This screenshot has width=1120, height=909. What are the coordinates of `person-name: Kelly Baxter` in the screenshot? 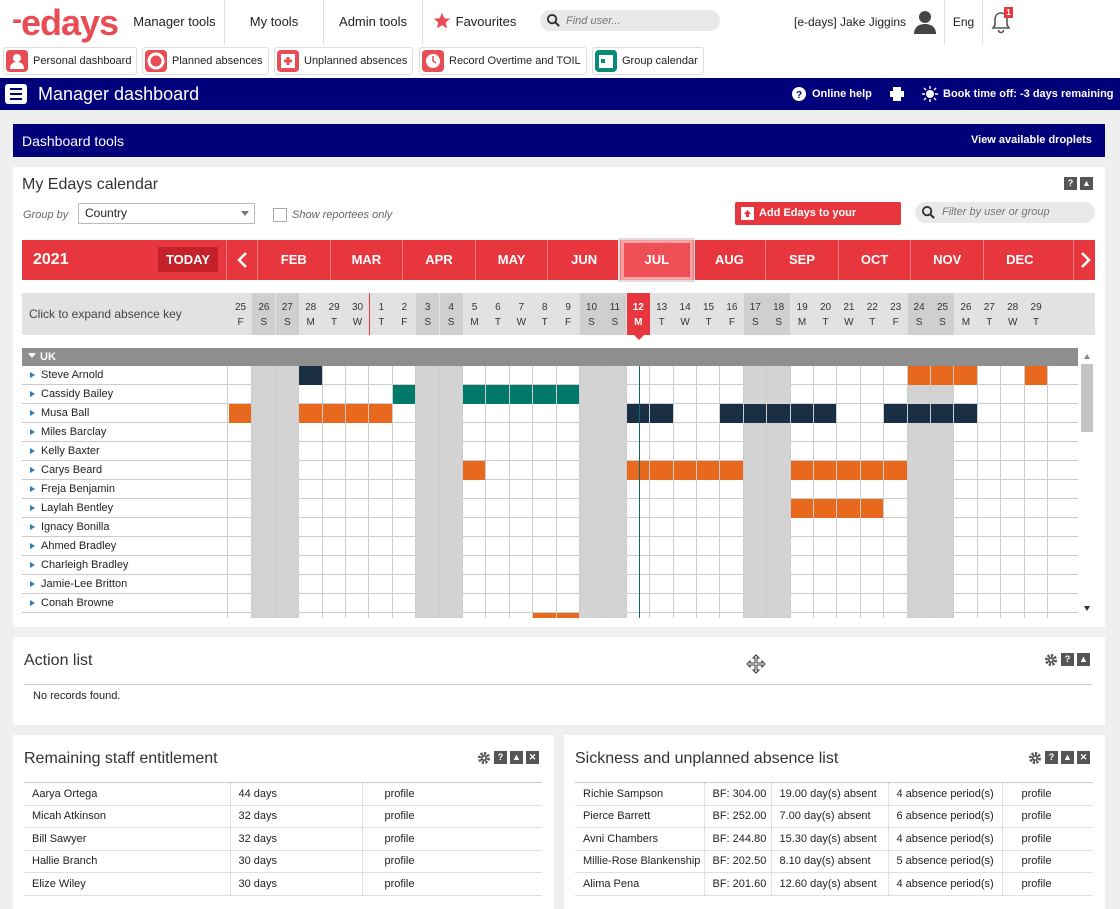 It's located at (125, 451).